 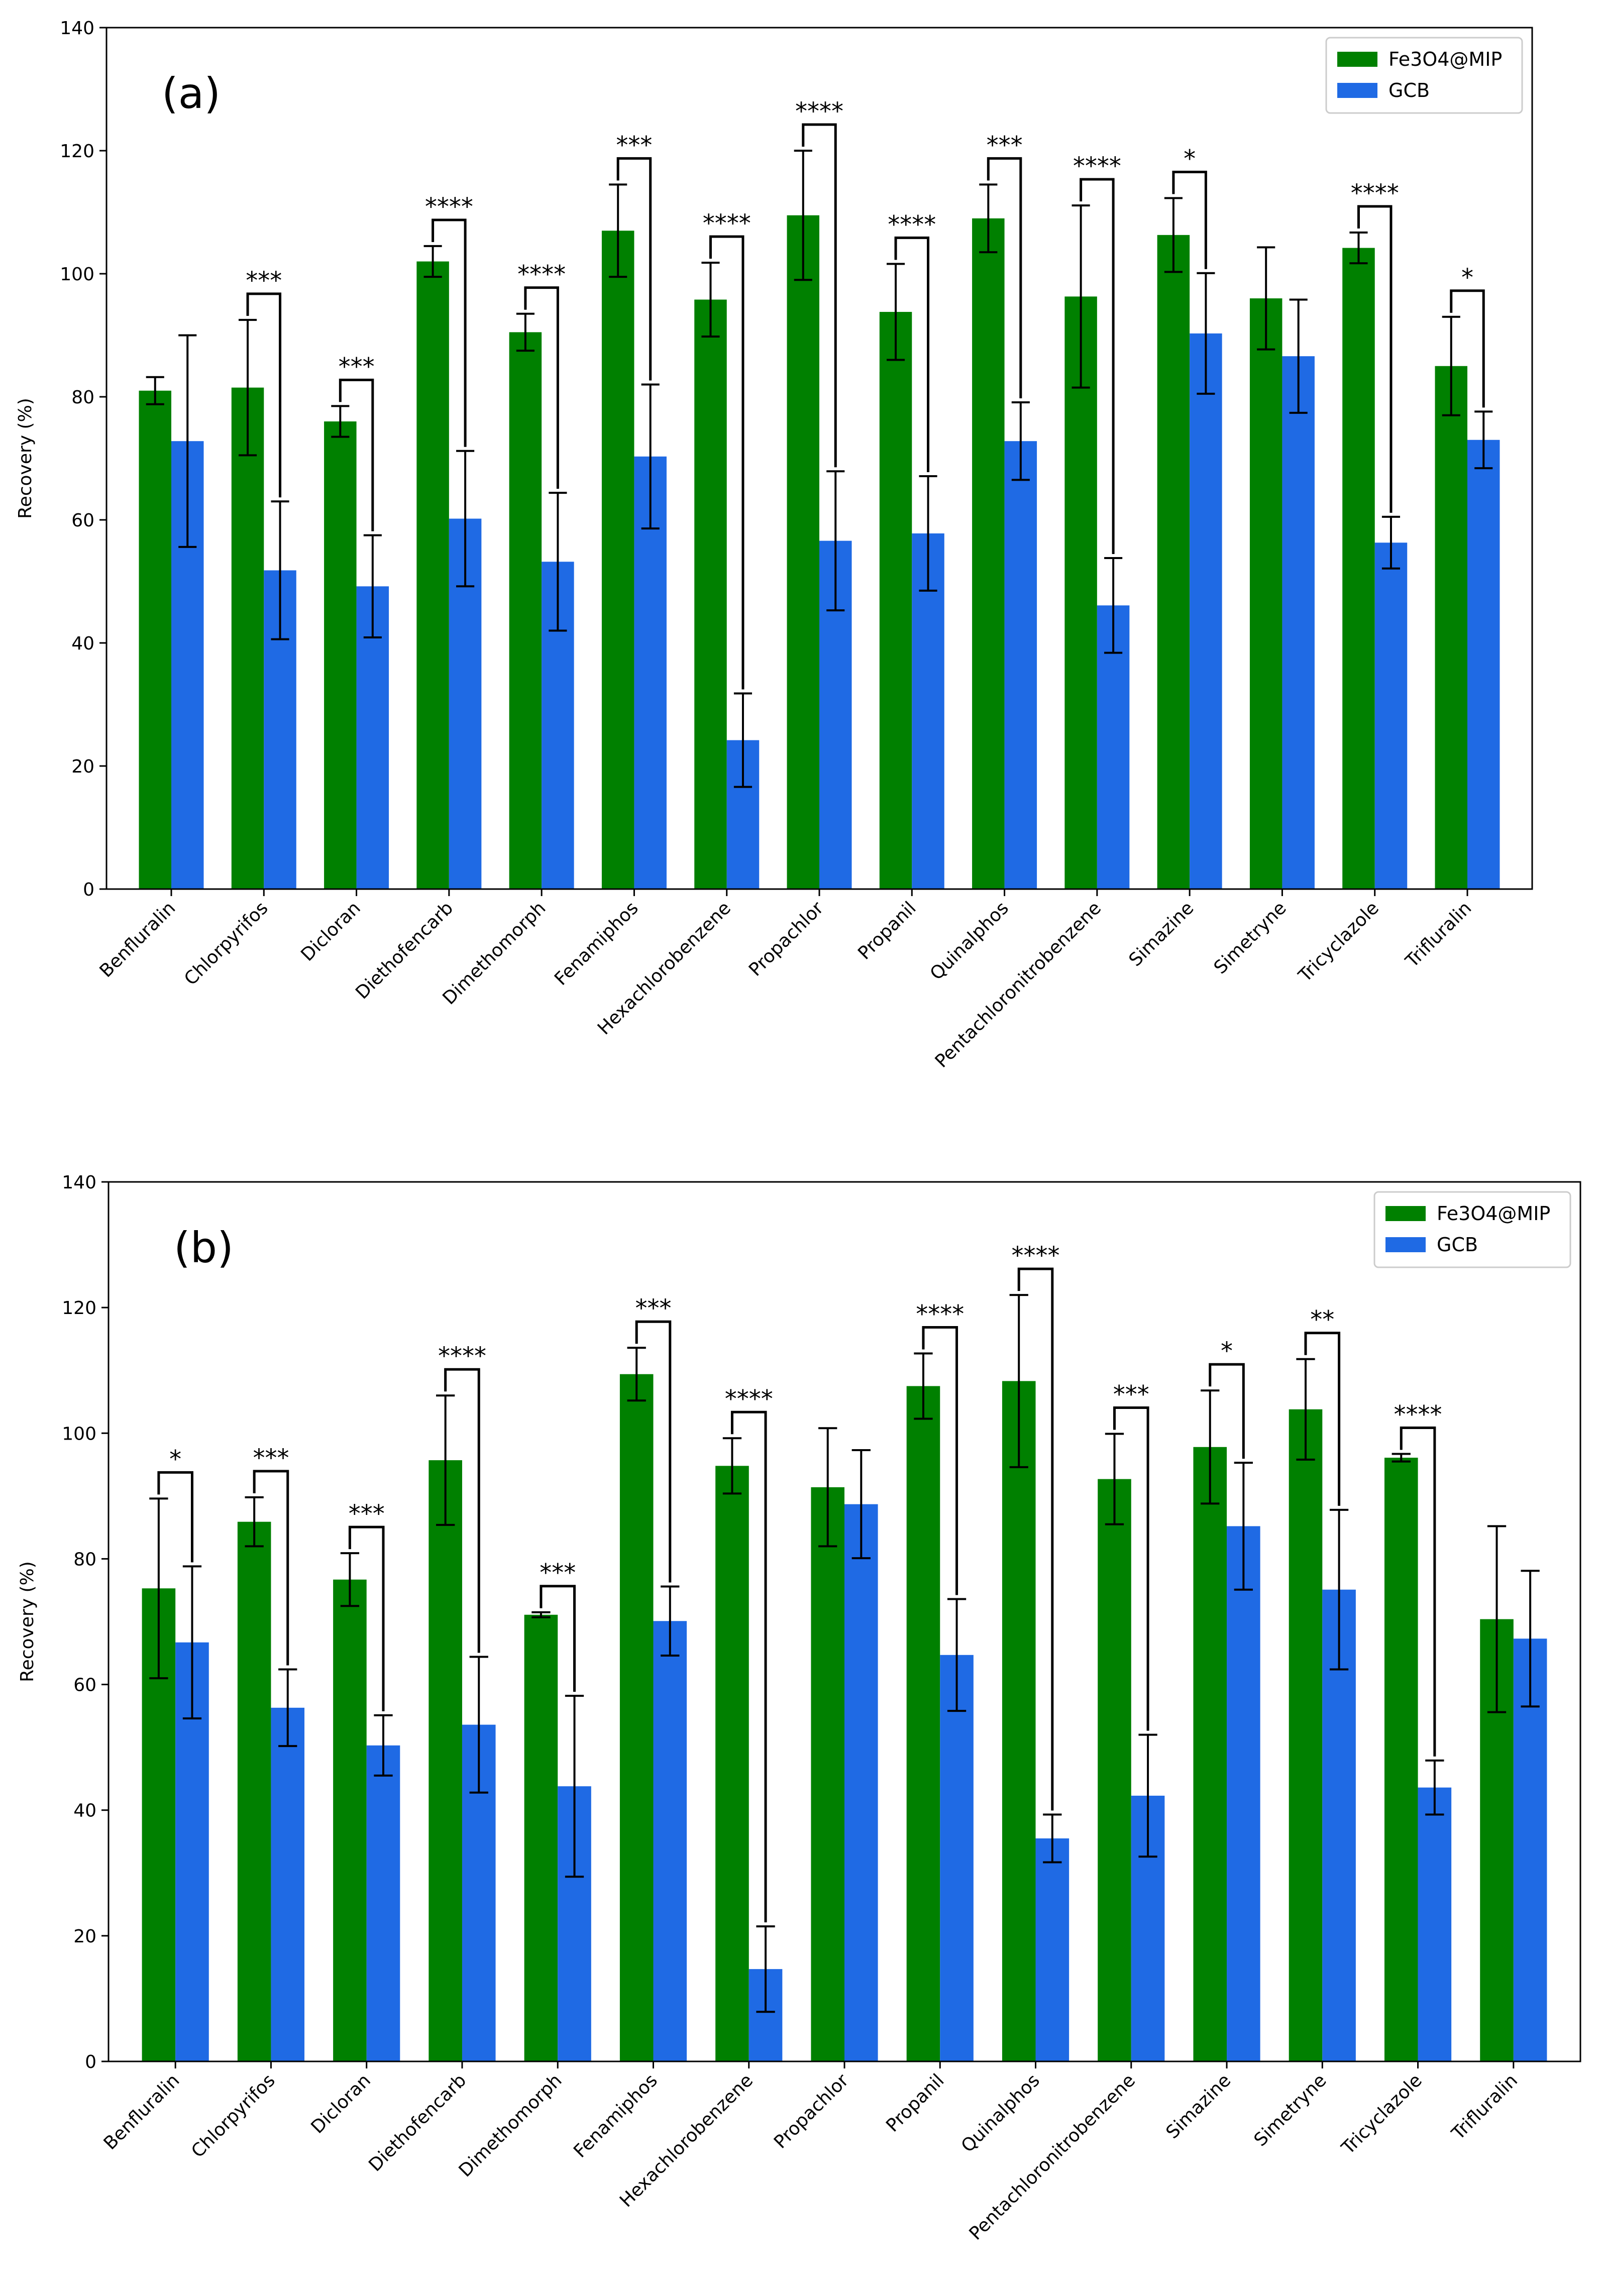 I want to click on bar-gcb-propanil, so click(x=928, y=711).